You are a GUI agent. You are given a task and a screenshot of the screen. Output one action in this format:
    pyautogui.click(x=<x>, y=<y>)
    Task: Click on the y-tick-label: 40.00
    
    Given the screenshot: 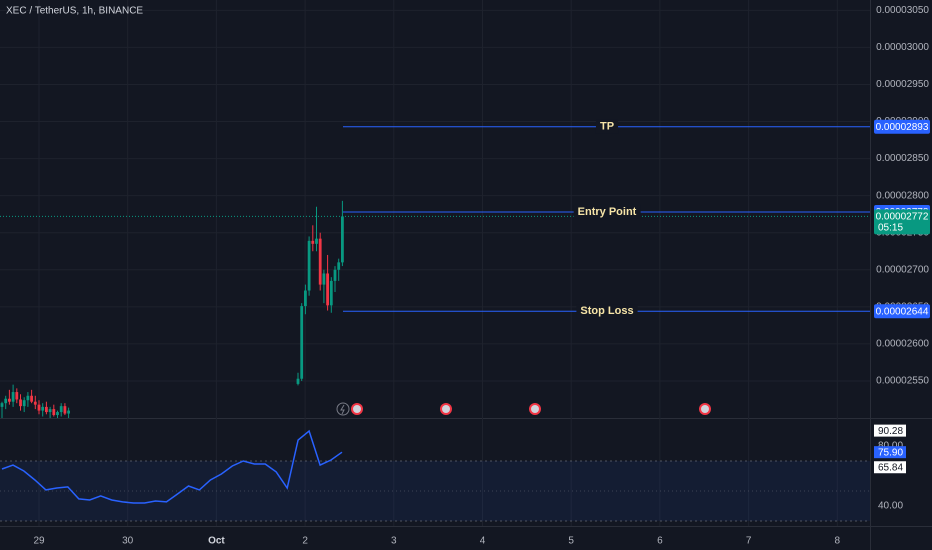 What is the action you would take?
    pyautogui.click(x=890, y=506)
    